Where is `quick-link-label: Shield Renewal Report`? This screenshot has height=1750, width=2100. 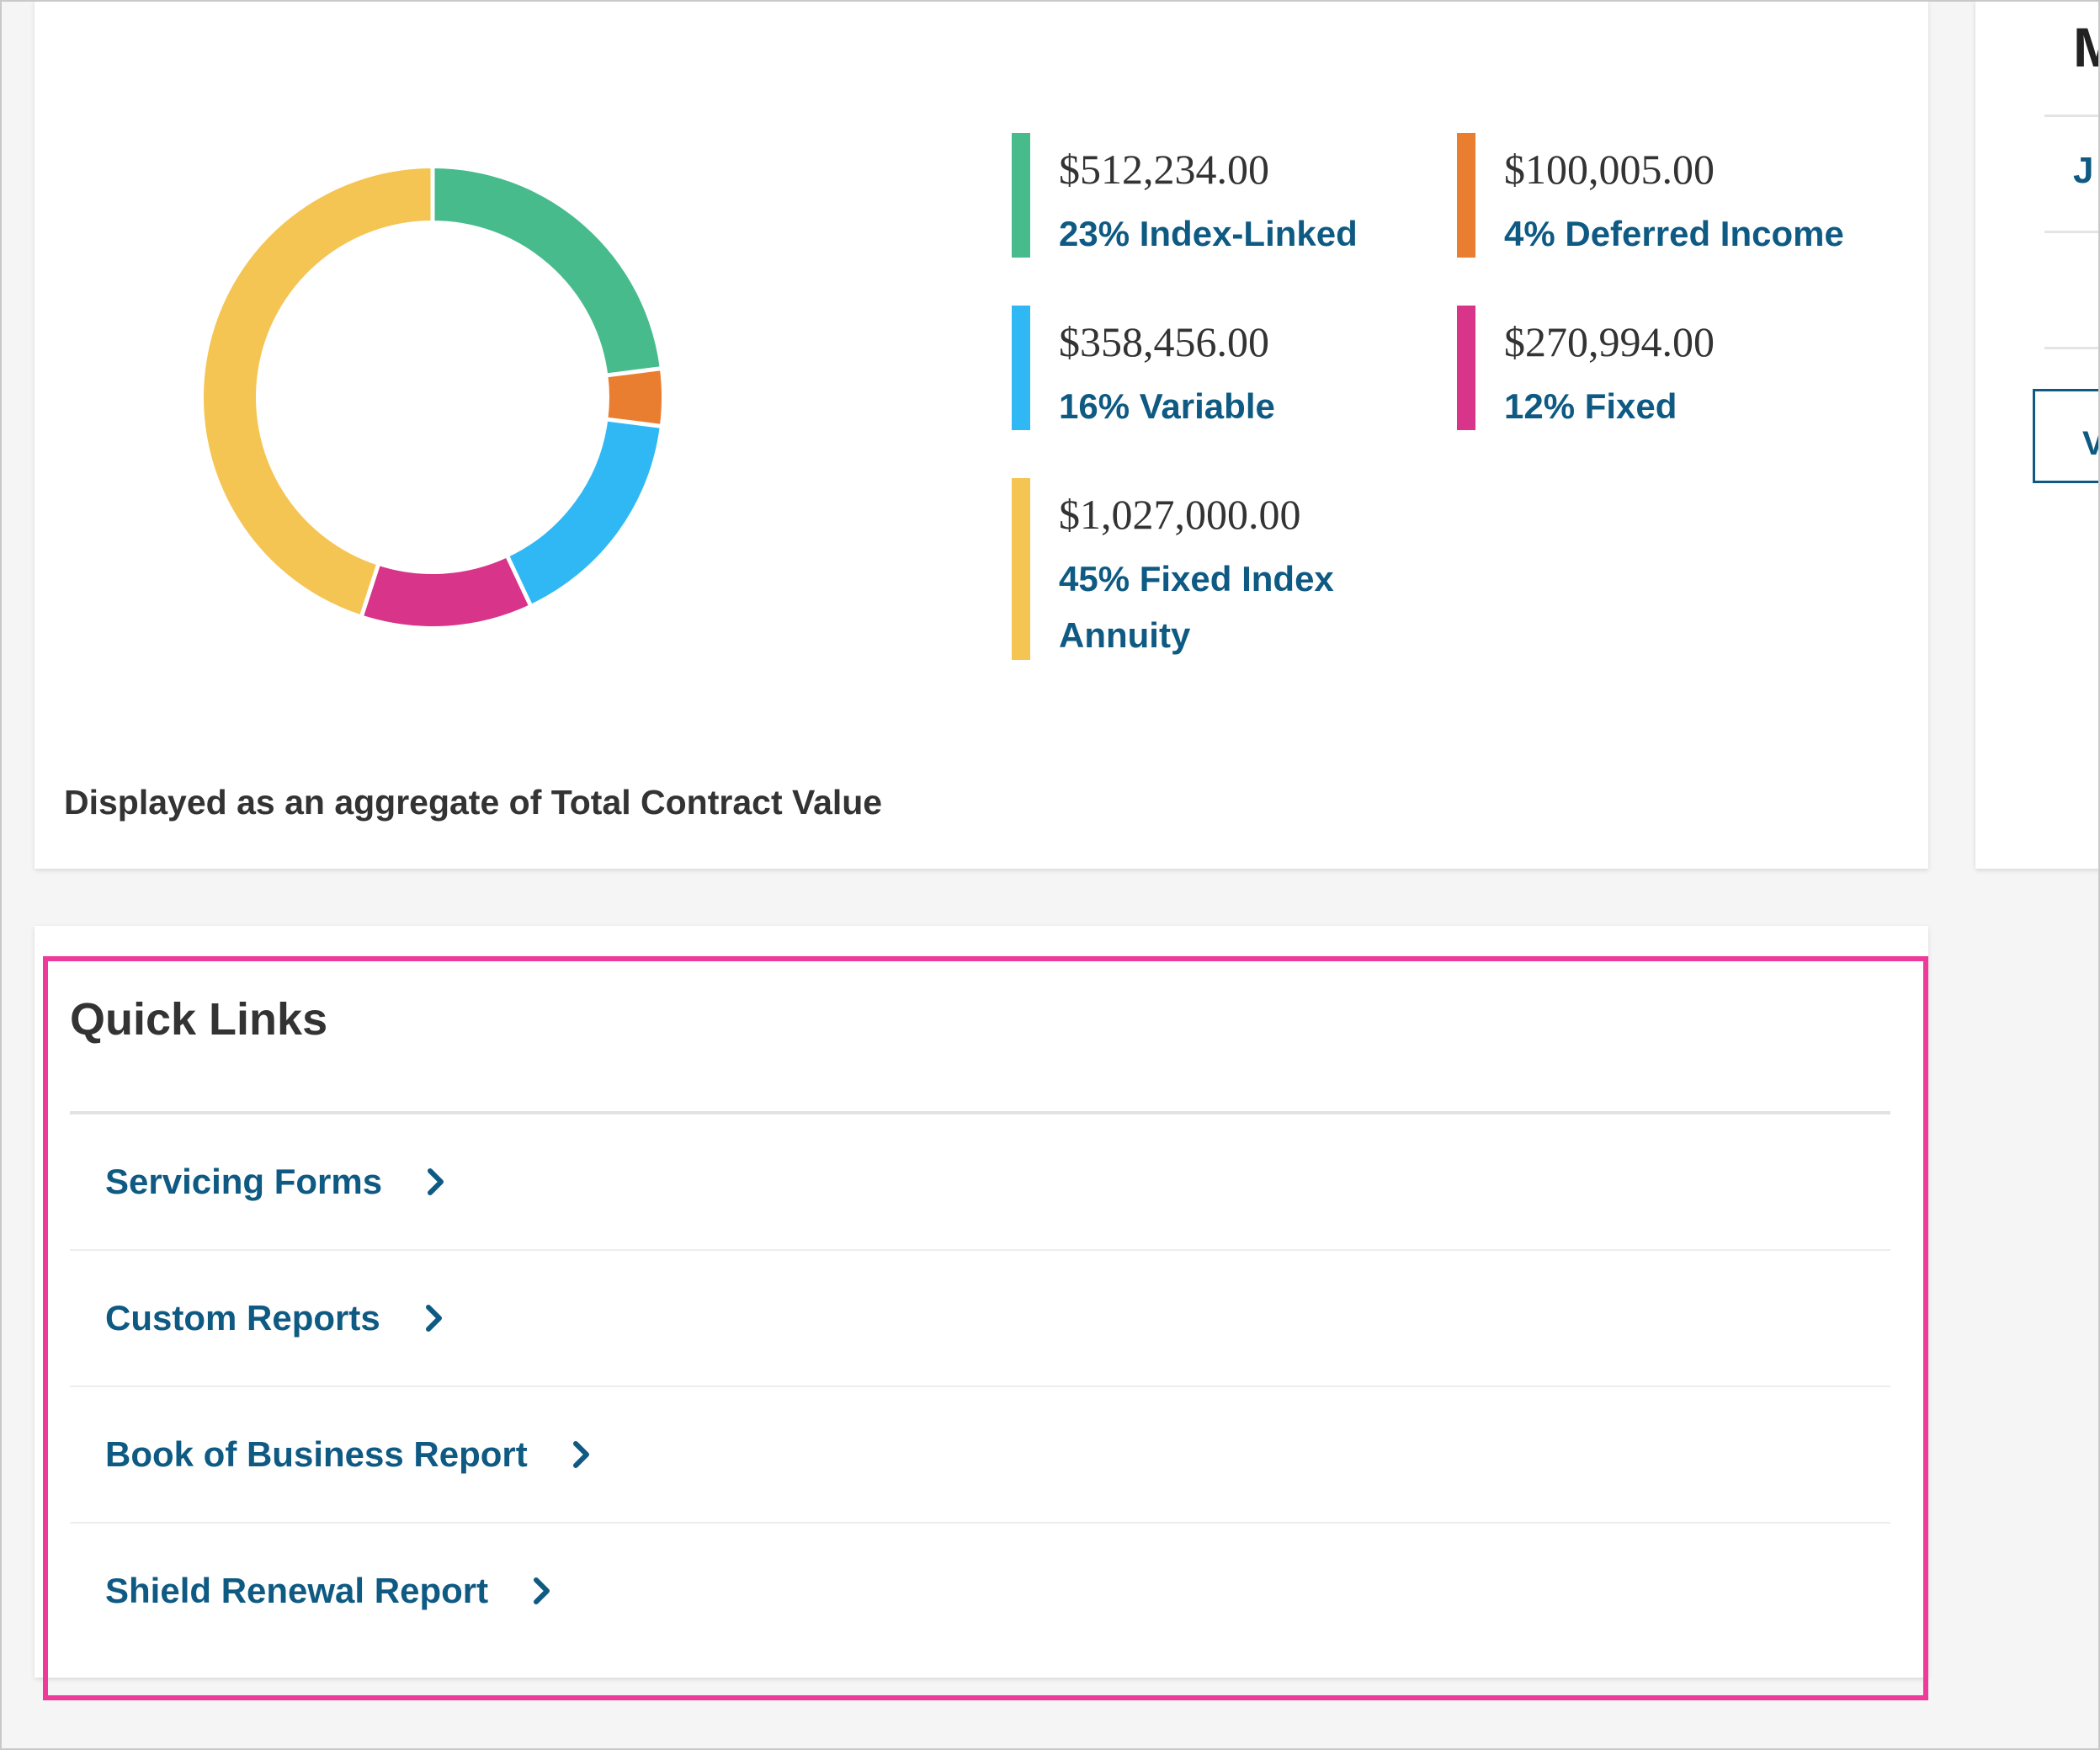
quick-link-label: Shield Renewal Report is located at coordinates (297, 1590).